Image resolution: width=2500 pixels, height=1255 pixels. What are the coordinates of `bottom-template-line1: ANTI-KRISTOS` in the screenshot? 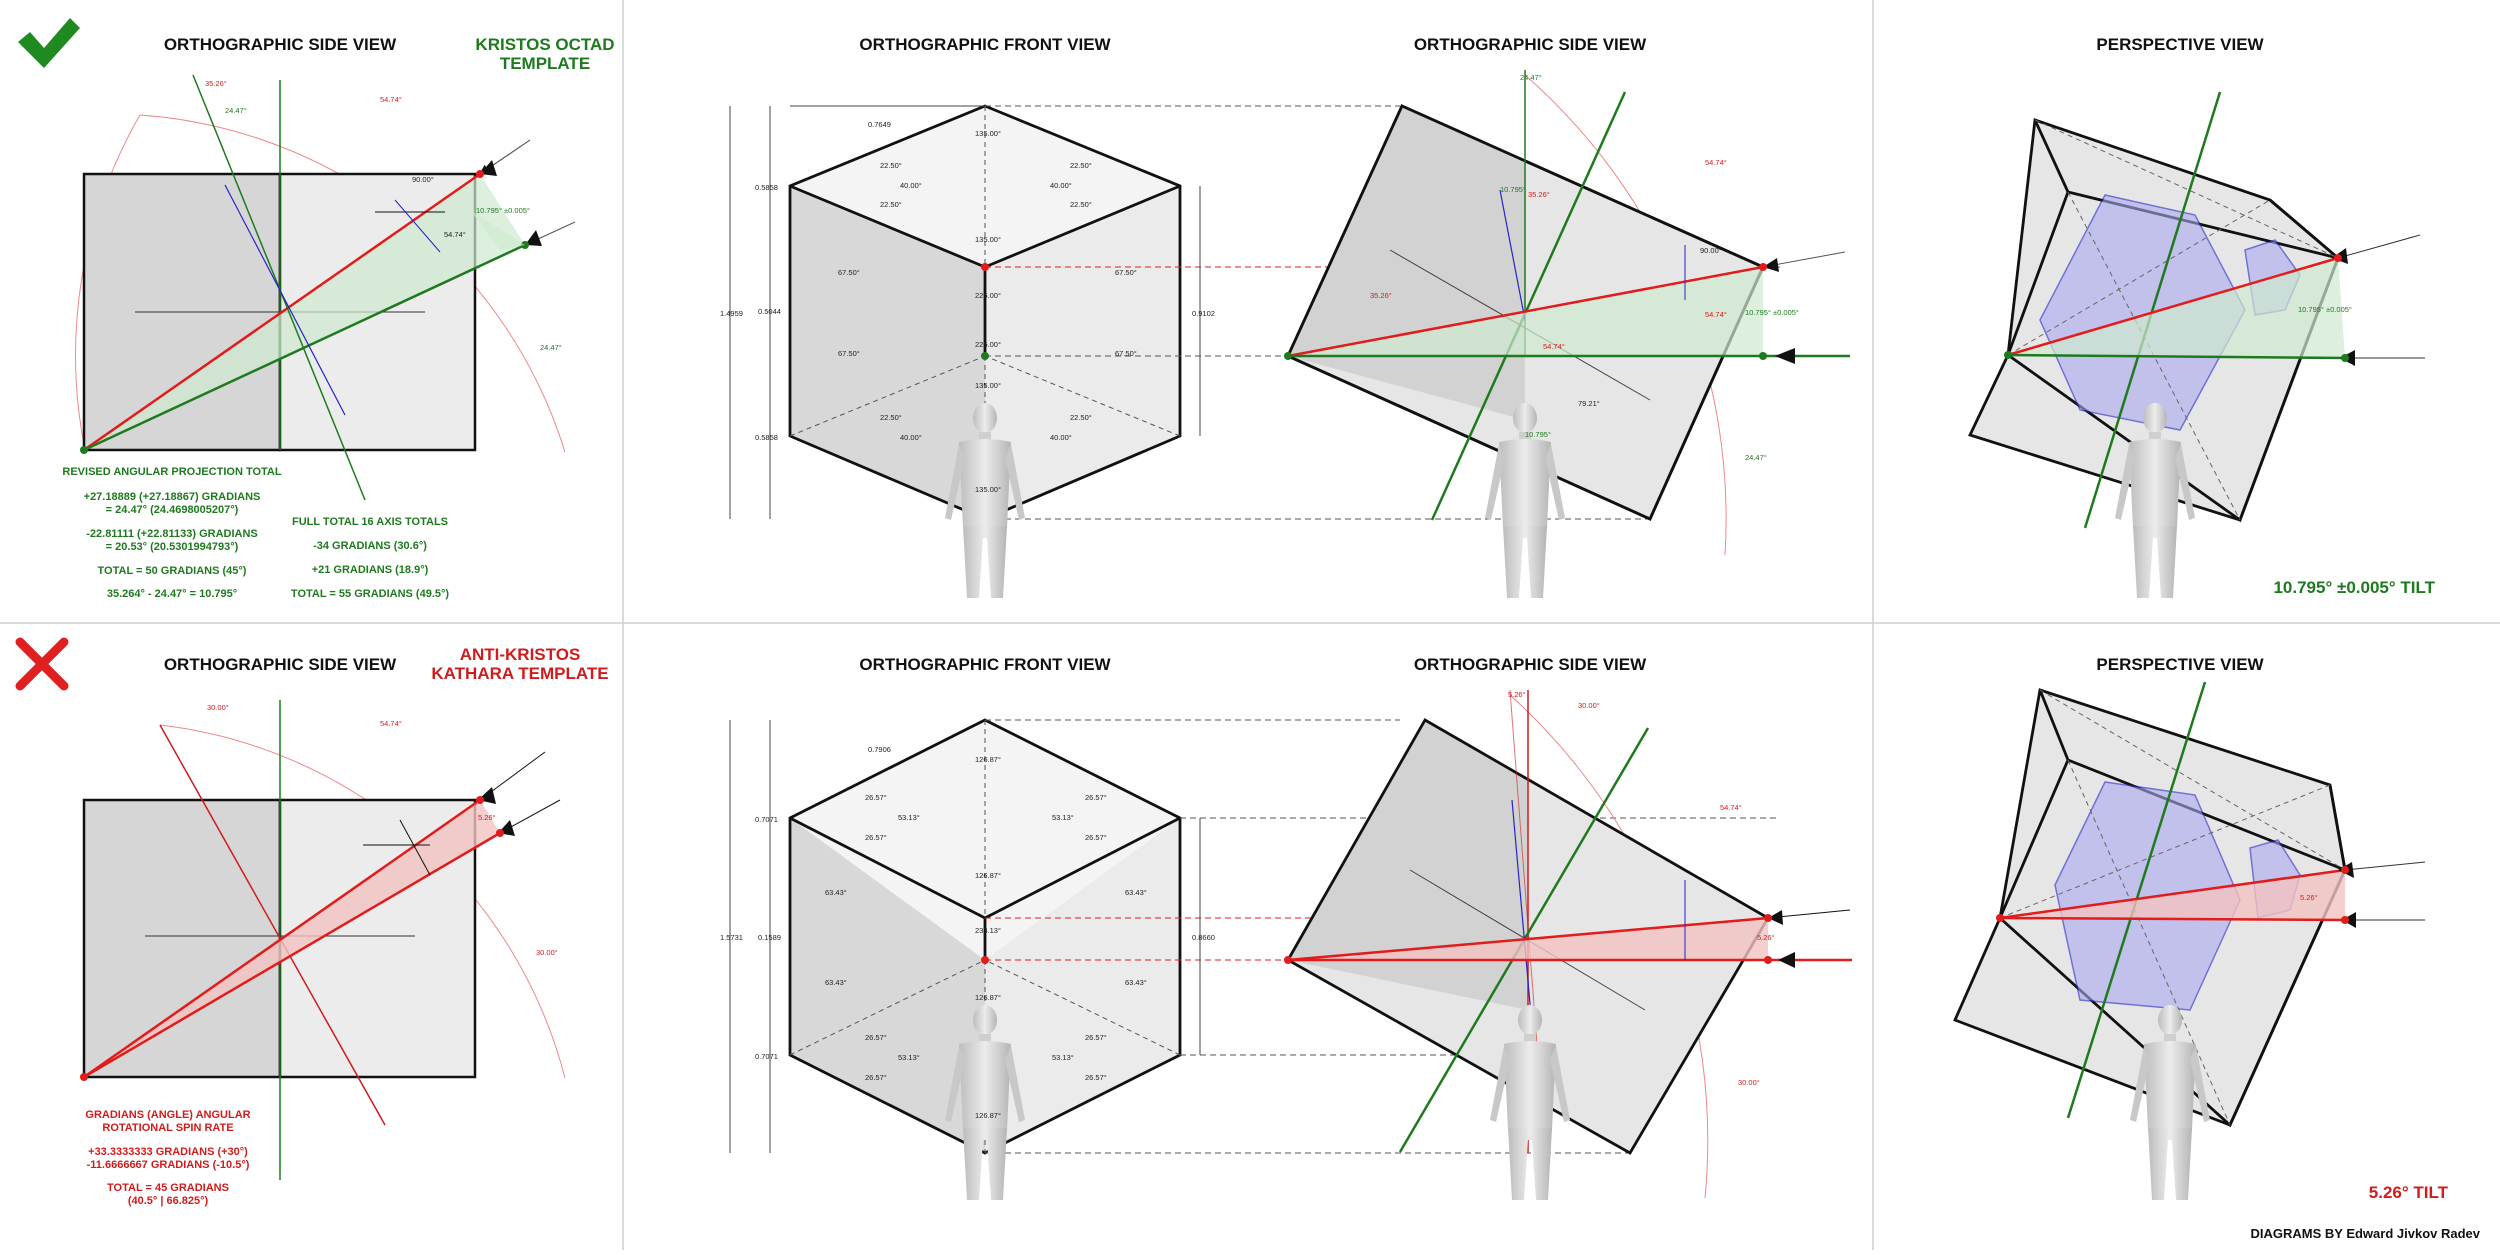 It's located at (520, 654).